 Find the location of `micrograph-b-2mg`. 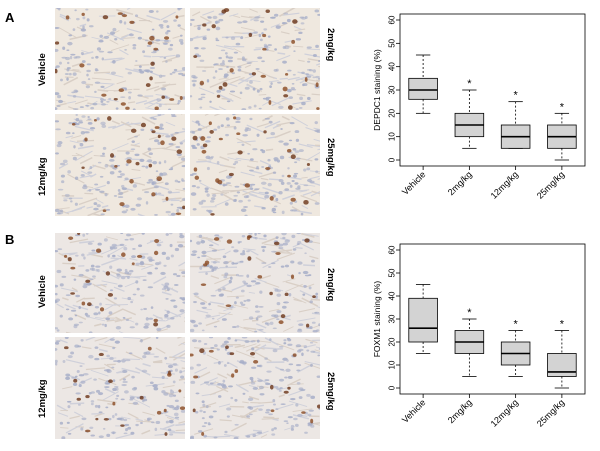

micrograph-b-2mg is located at coordinates (255, 283).